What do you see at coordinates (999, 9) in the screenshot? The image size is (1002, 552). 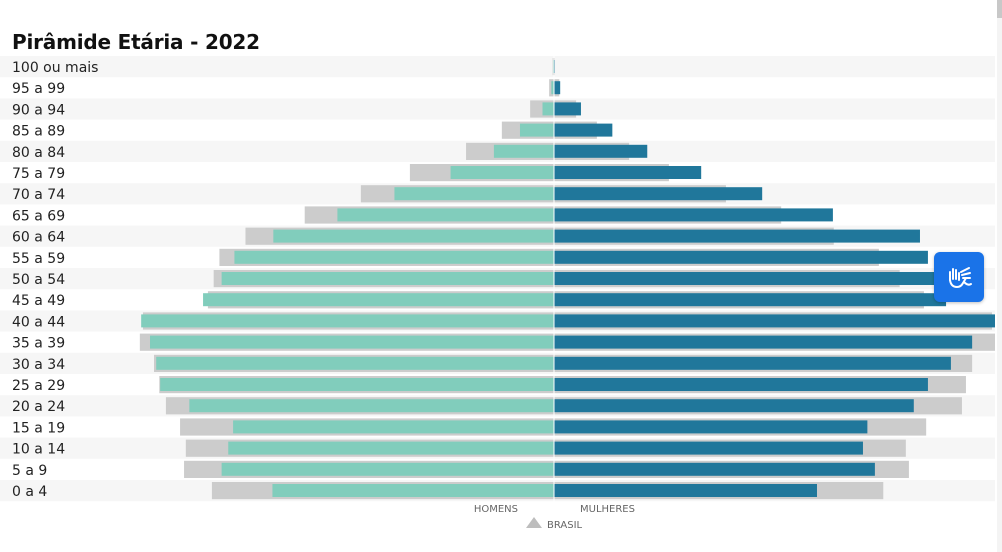 I see `scrollbar-thumb` at bounding box center [999, 9].